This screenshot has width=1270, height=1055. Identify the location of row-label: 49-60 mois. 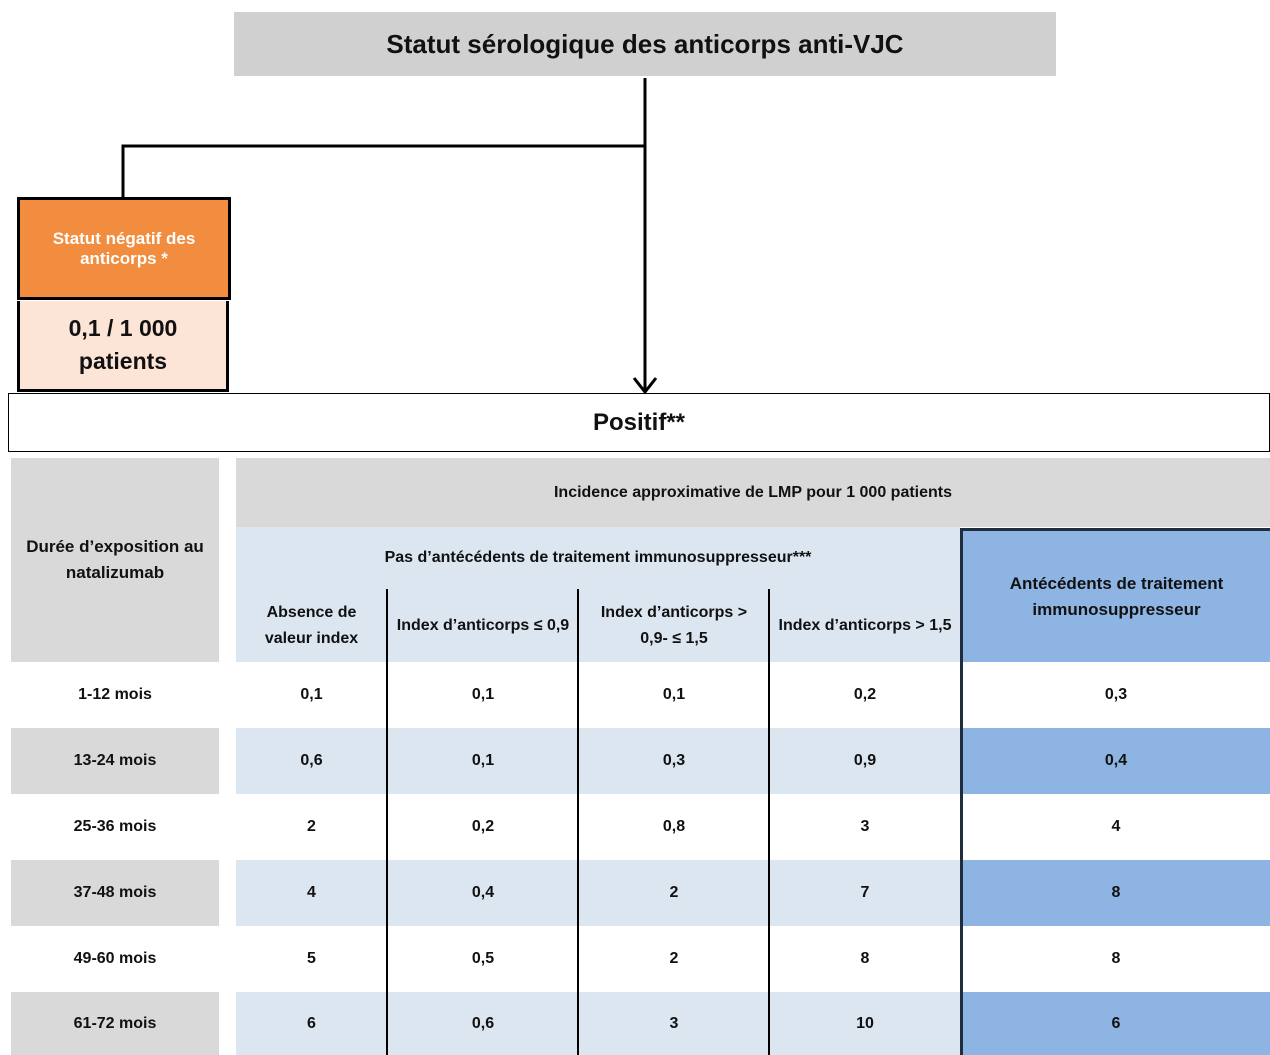
(115, 959).